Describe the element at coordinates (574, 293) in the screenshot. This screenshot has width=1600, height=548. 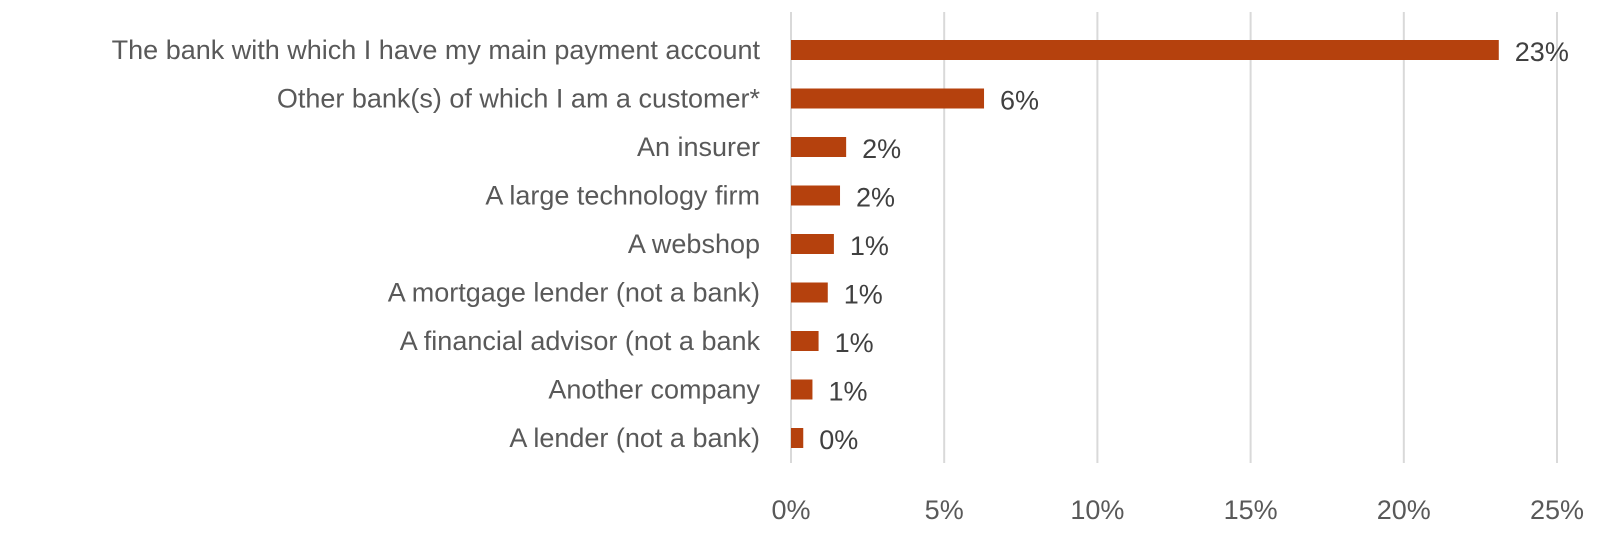
I see `category-label: A mortgage lender (not a bank)` at that location.